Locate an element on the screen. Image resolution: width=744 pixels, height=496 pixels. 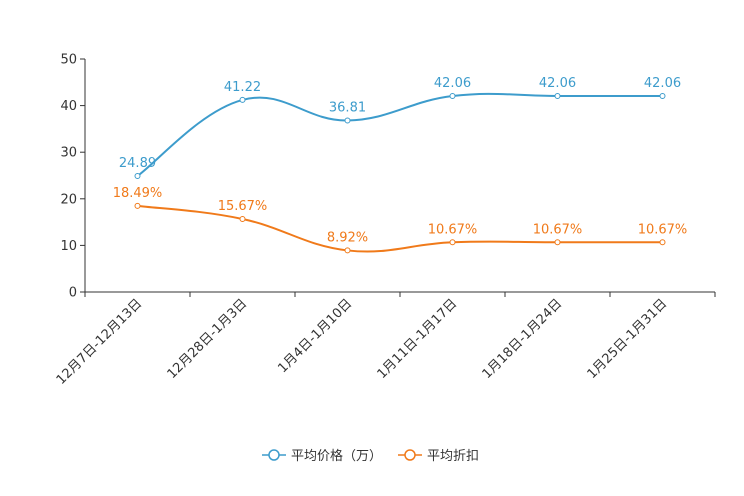
x-tick-label: 1月25日-1月31日 is located at coordinates (628, 339).